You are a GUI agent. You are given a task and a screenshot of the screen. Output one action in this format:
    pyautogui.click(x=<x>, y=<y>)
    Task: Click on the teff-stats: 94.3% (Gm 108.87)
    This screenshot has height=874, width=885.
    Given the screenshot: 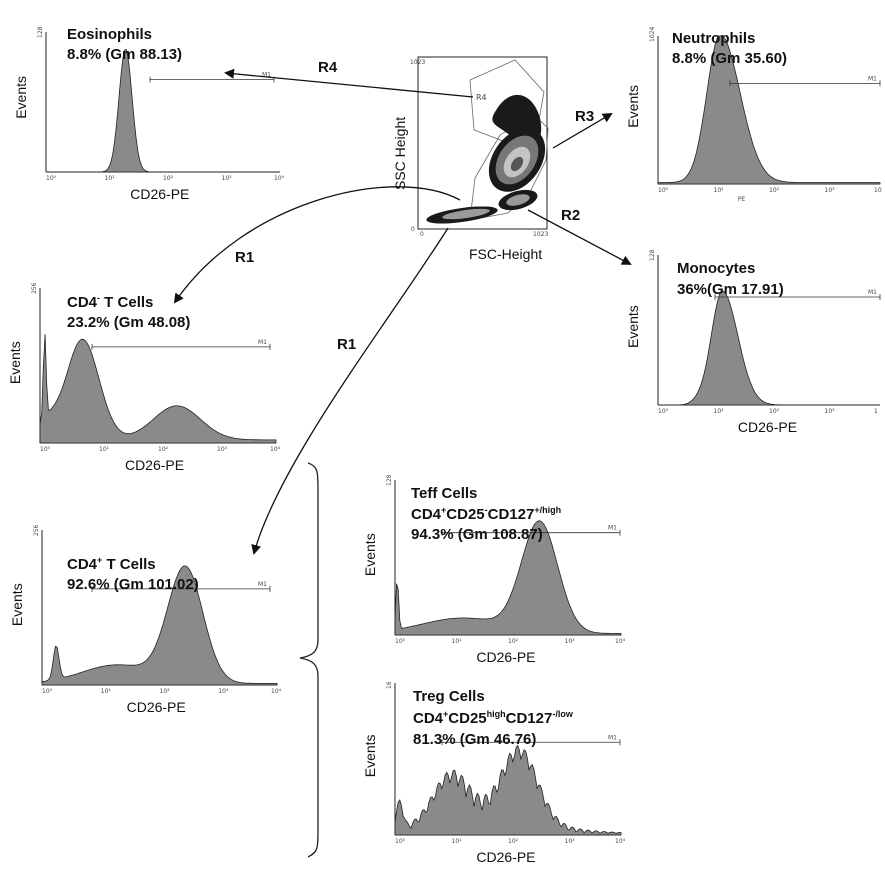 What is the action you would take?
    pyautogui.click(x=477, y=534)
    